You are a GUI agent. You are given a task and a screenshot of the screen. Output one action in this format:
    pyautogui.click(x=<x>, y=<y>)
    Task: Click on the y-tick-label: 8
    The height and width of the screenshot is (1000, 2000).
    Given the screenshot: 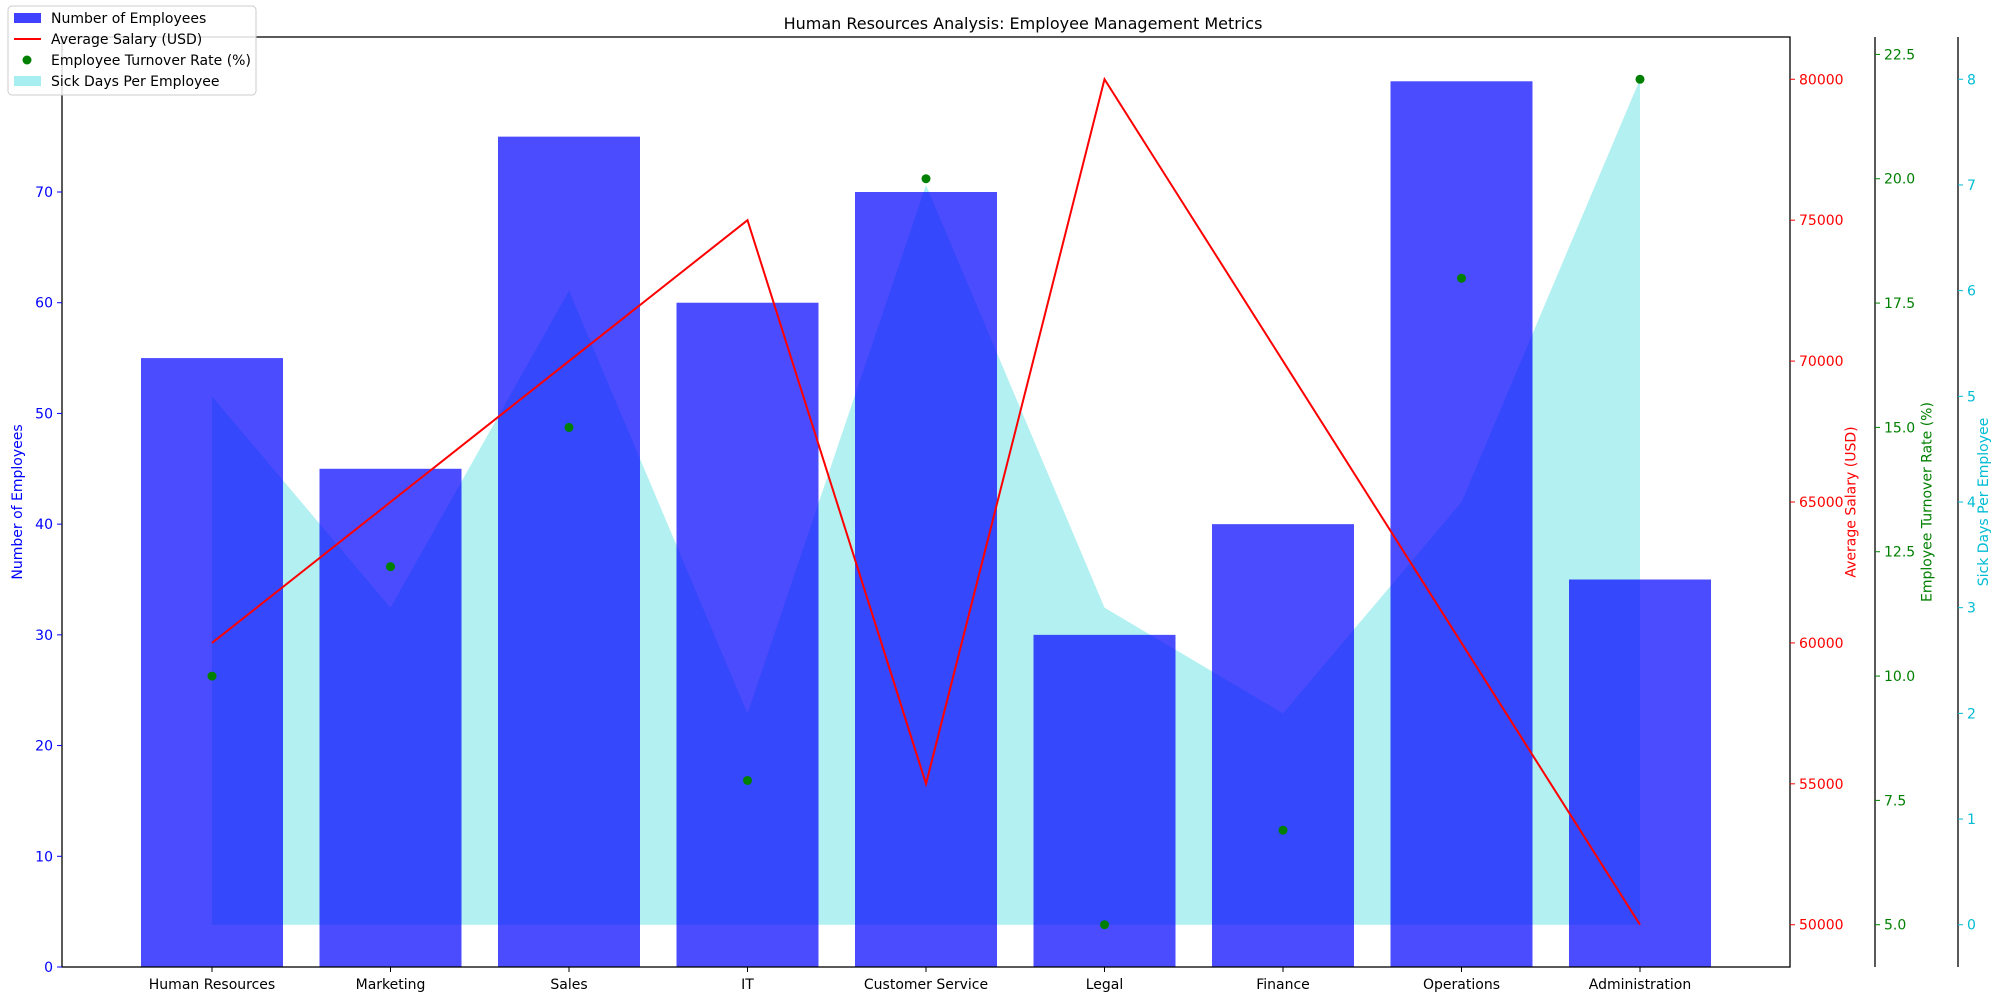 What is the action you would take?
    pyautogui.click(x=1971, y=80)
    